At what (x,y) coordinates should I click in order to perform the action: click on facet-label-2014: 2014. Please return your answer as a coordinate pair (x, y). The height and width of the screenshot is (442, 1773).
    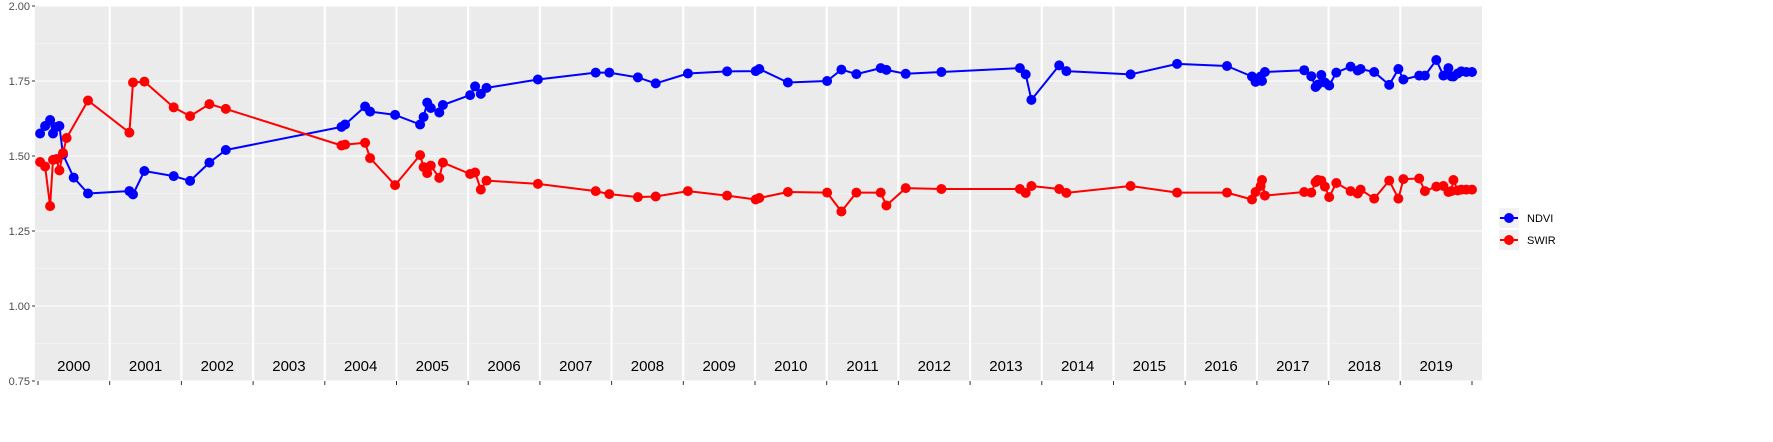
    Looking at the image, I should click on (1077, 366).